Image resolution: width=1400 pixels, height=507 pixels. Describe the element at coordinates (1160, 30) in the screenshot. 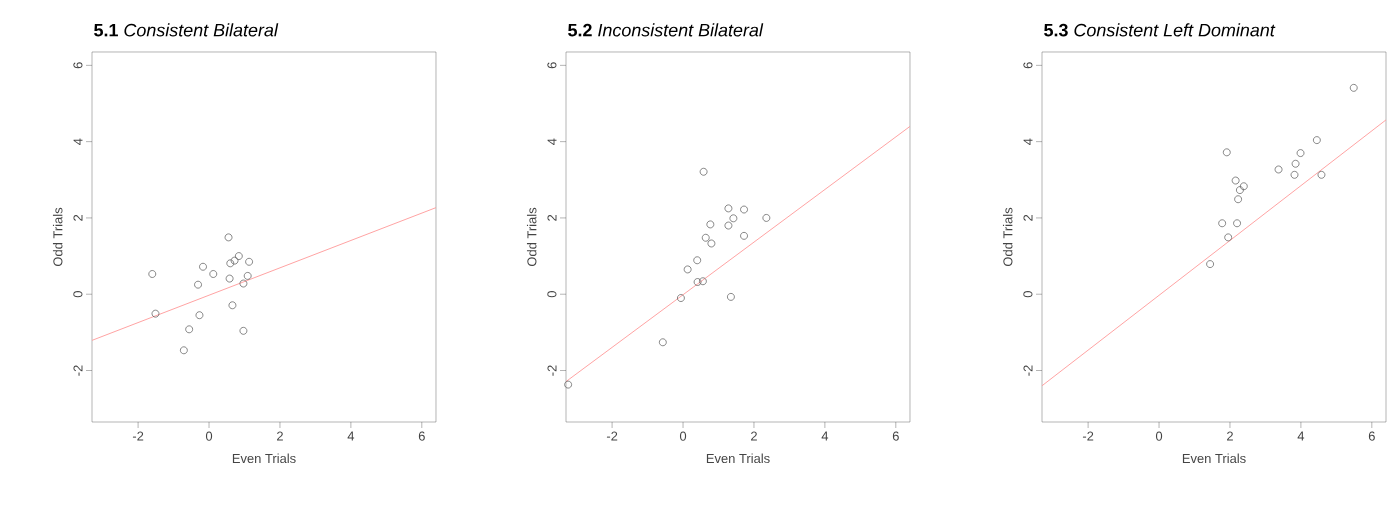

I see `chart-title: 5.3 Consistent Left Dominant` at that location.